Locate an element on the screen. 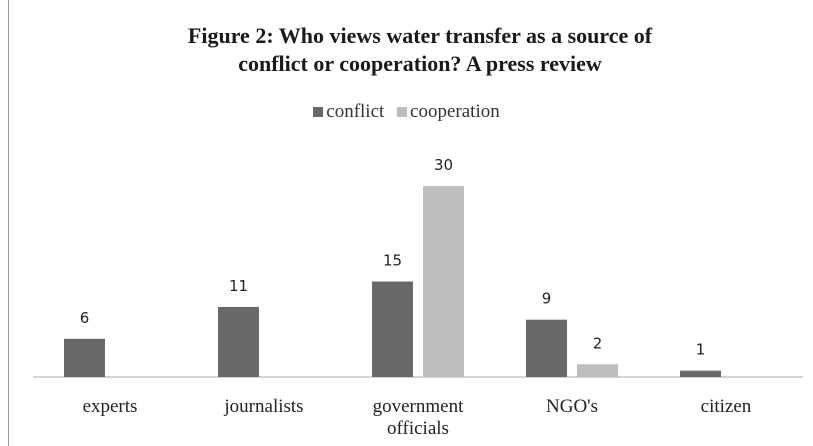 The height and width of the screenshot is (446, 813). legend-swatch-conflict is located at coordinates (318, 112).